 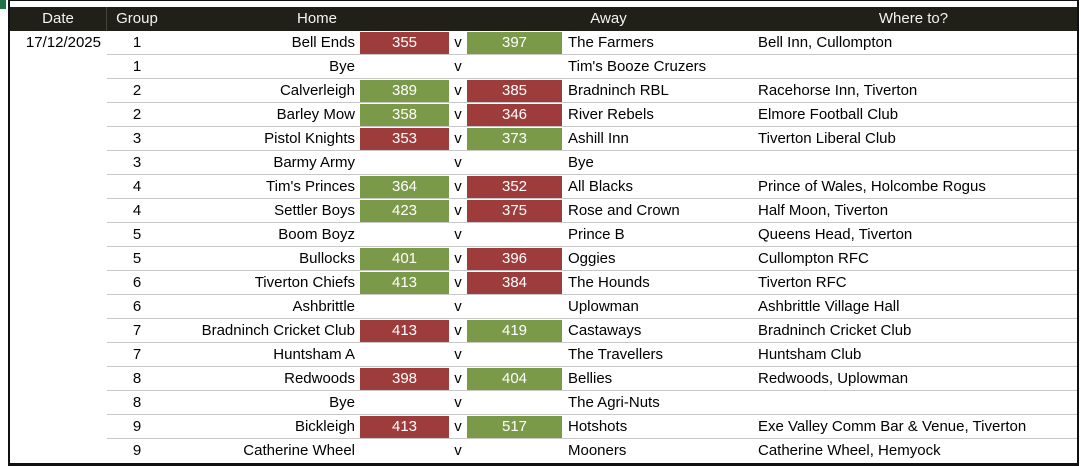 What do you see at coordinates (404, 139) in the screenshot?
I see `home-score-cell: 353` at bounding box center [404, 139].